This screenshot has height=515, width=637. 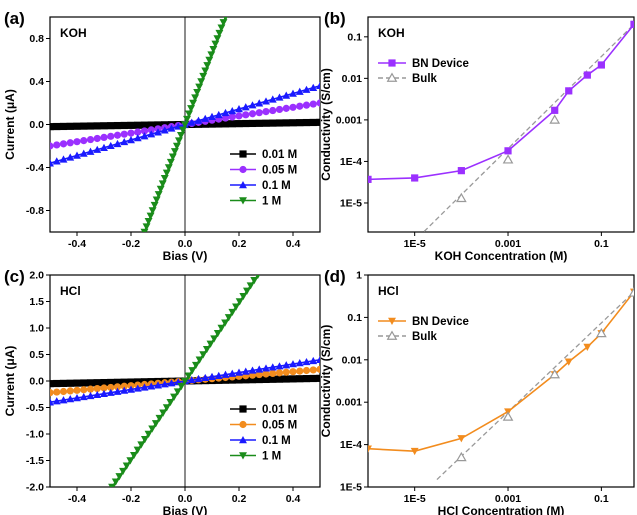 I want to click on x-tick-label: 0.1, so click(x=601, y=244).